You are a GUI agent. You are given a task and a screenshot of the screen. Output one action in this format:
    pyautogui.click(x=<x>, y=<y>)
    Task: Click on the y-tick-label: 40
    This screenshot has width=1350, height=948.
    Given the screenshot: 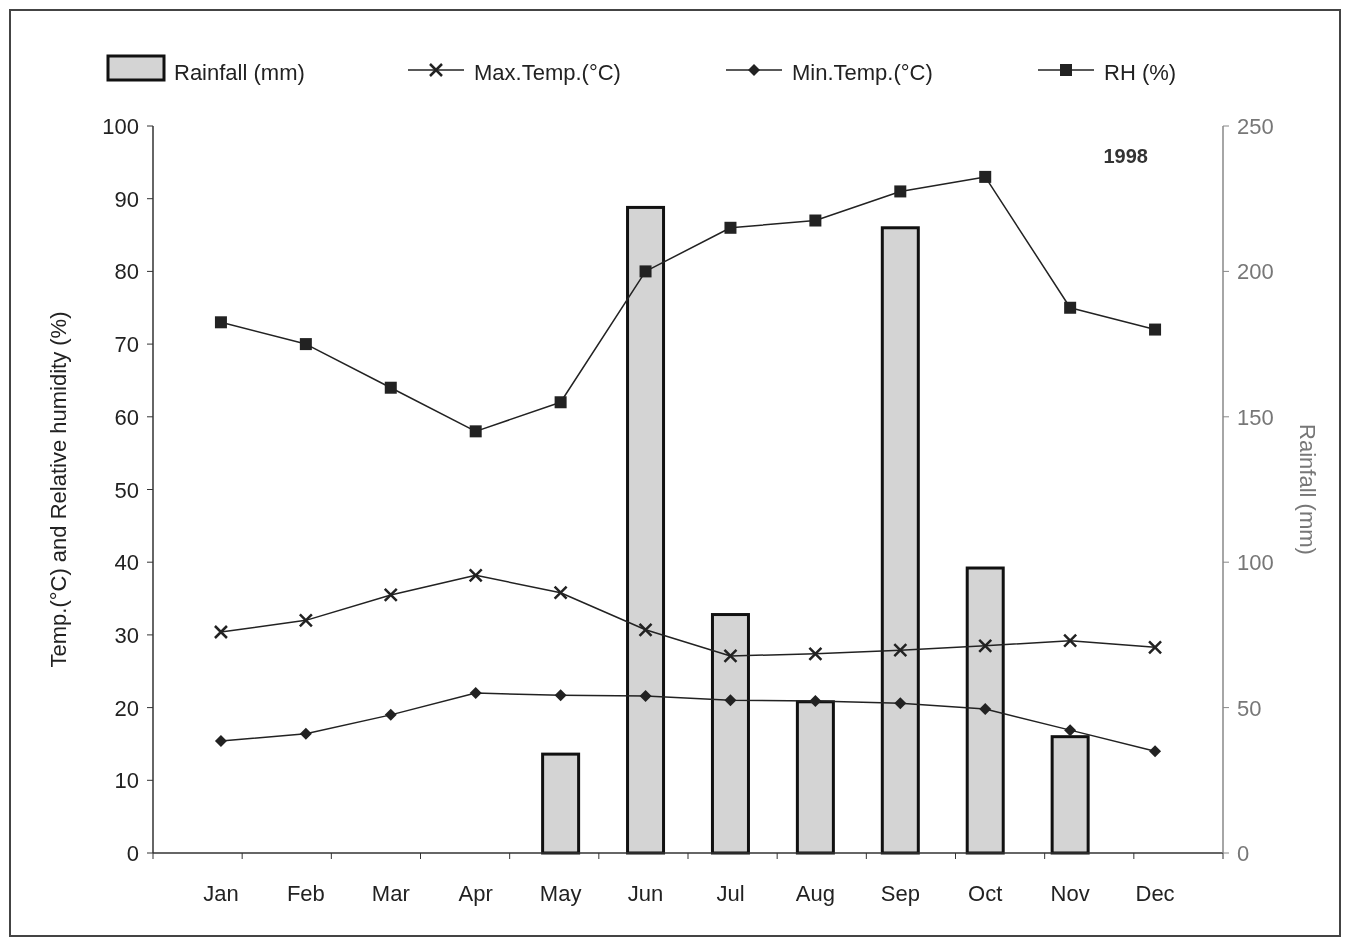 What is the action you would take?
    pyautogui.click(x=126, y=563)
    